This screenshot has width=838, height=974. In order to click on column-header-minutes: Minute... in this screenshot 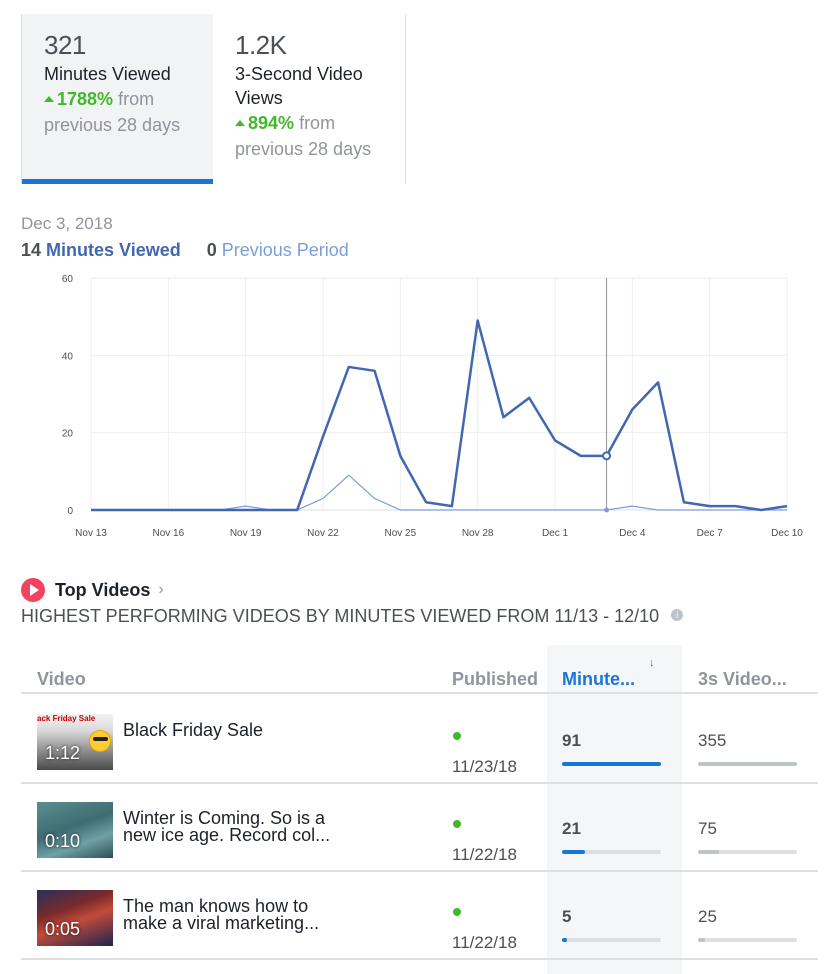, I will do `click(598, 679)`.